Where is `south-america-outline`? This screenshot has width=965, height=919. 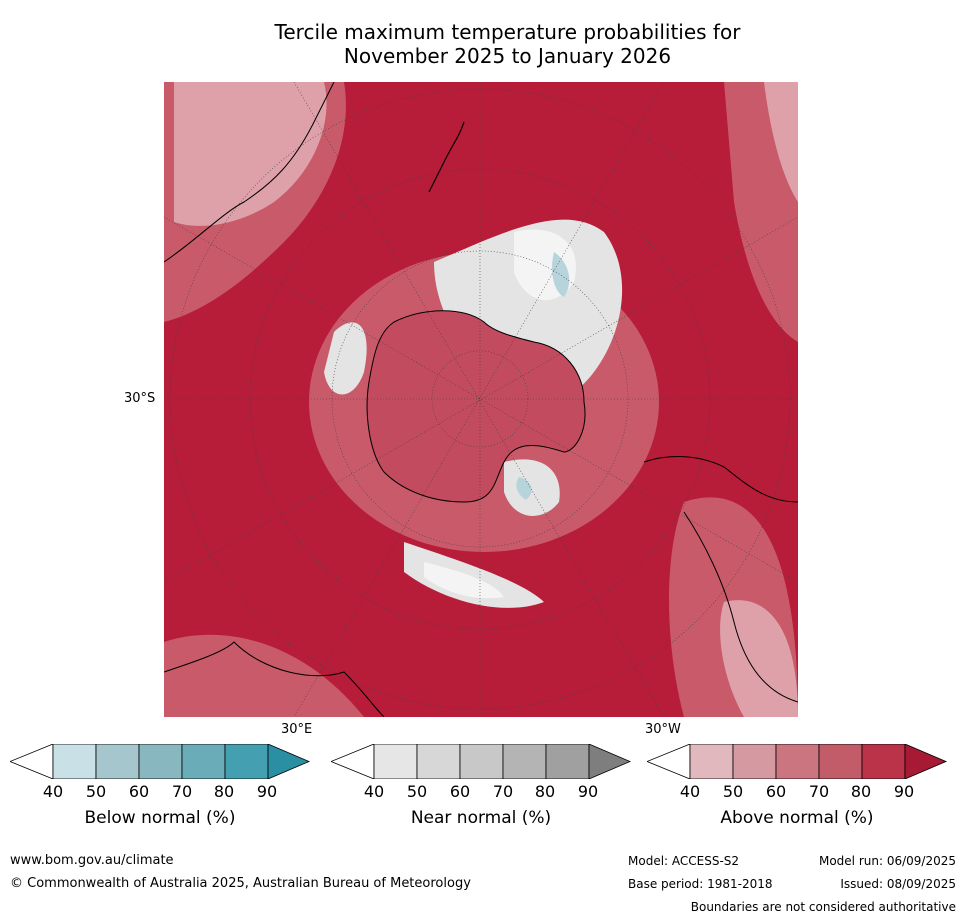 south-america-outline is located at coordinates (720, 579).